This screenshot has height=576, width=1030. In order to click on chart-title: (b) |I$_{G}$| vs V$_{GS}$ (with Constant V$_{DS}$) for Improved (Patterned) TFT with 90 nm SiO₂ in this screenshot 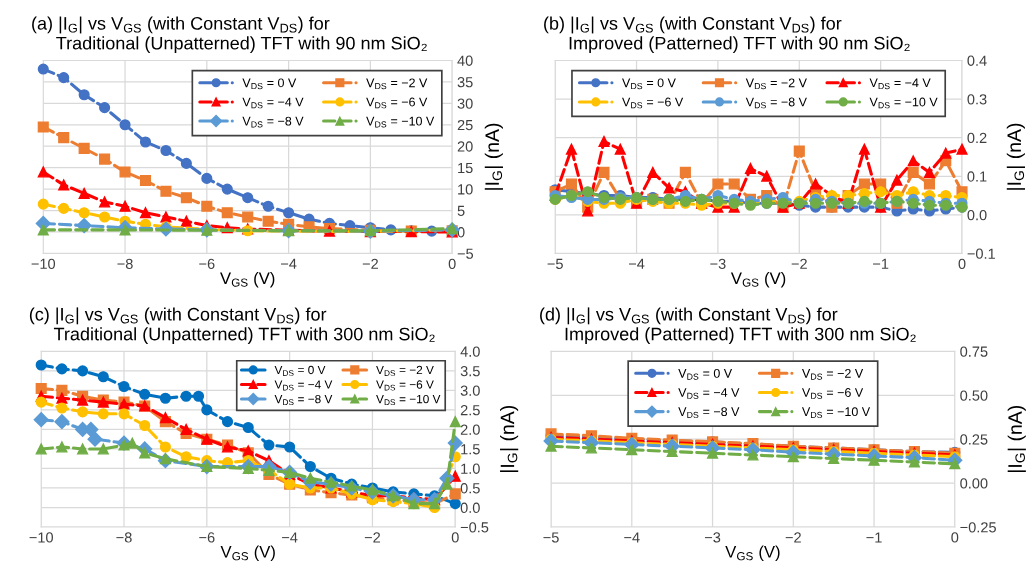, I will do `click(727, 35)`.